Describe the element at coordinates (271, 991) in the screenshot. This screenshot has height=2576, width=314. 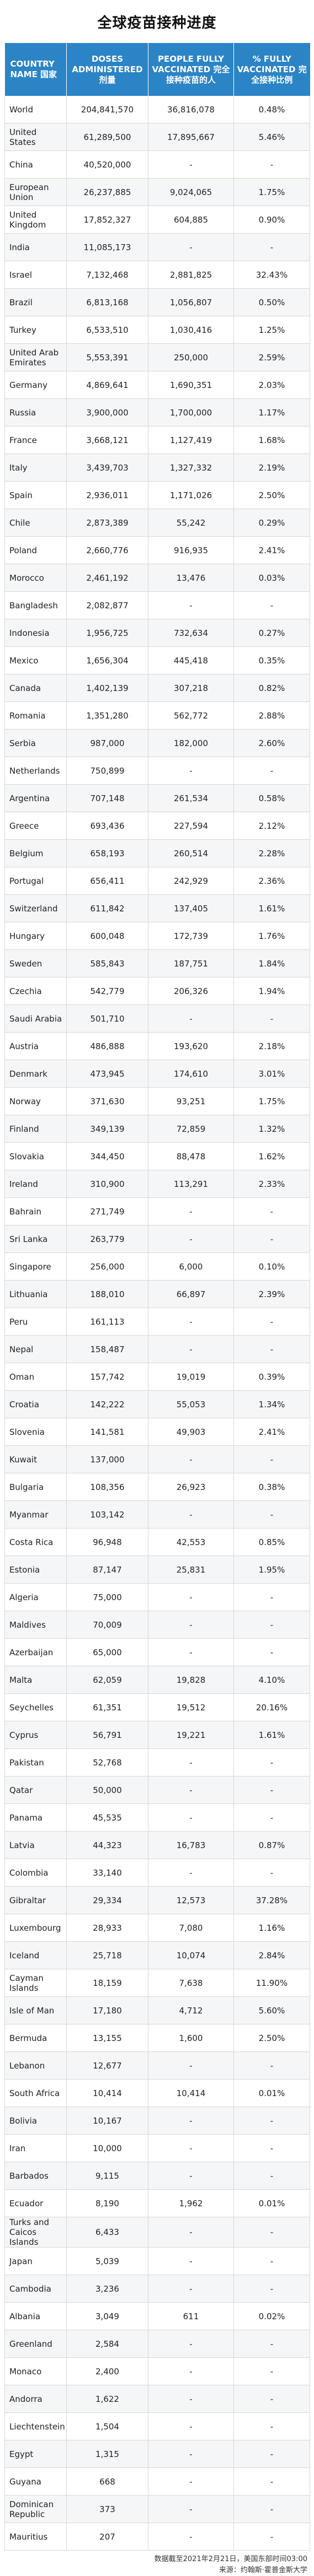
I see `cell-percent: 1.94%` at that location.